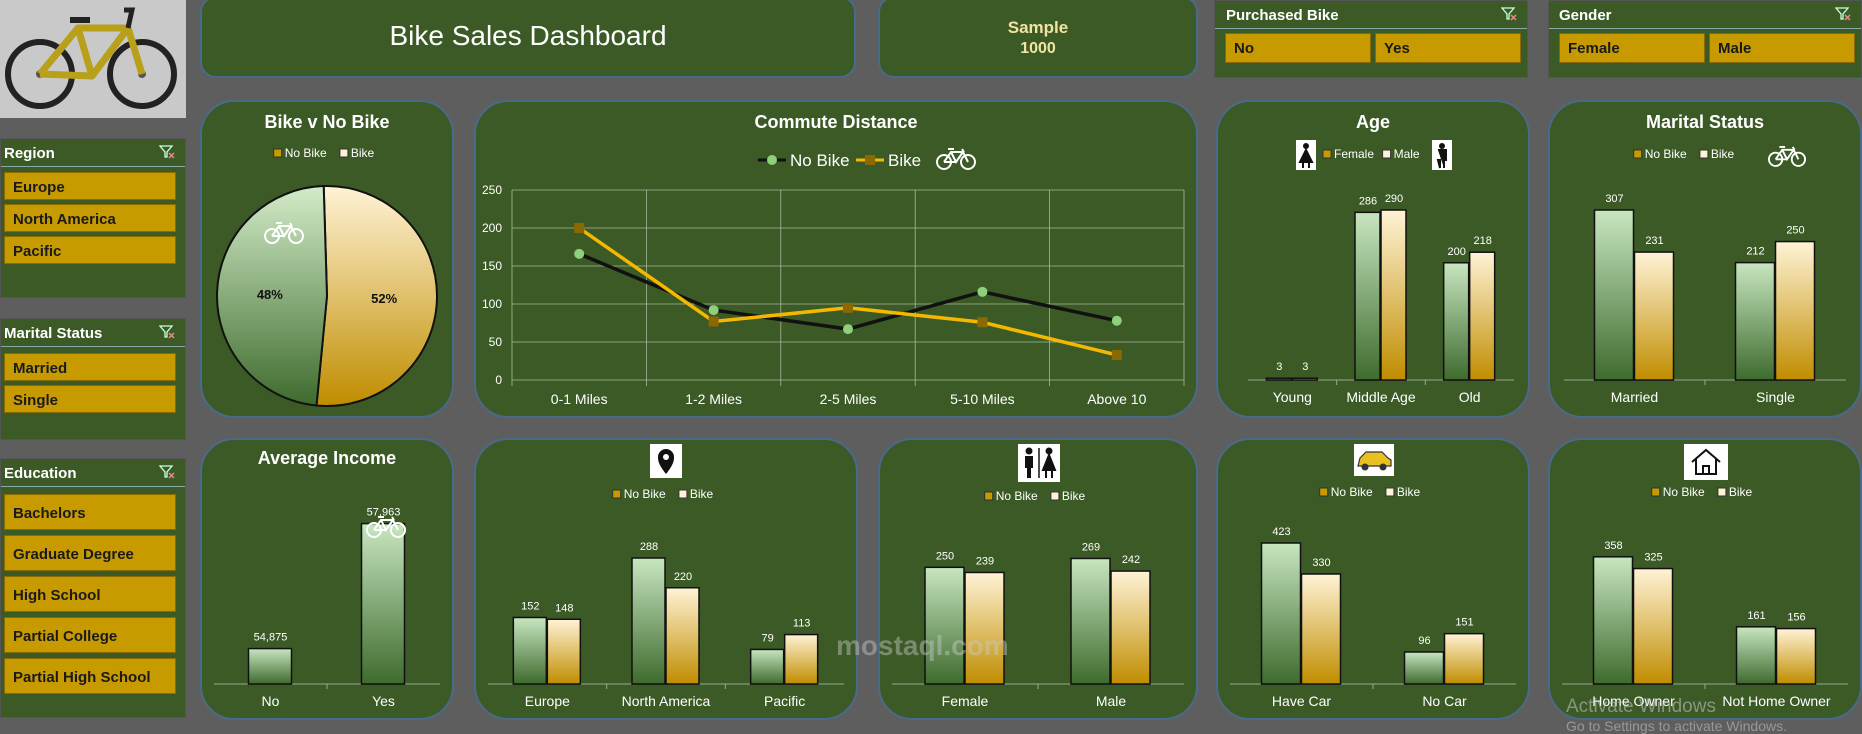 This screenshot has height=734, width=1862. What do you see at coordinates (1282, 15) in the screenshot?
I see `slicer-title-text: Purchased Bike` at bounding box center [1282, 15].